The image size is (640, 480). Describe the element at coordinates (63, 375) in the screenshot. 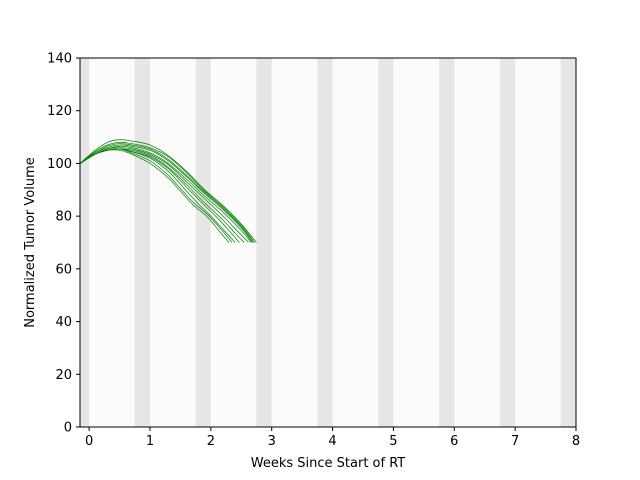

I see `y-tick-label: 20` at that location.